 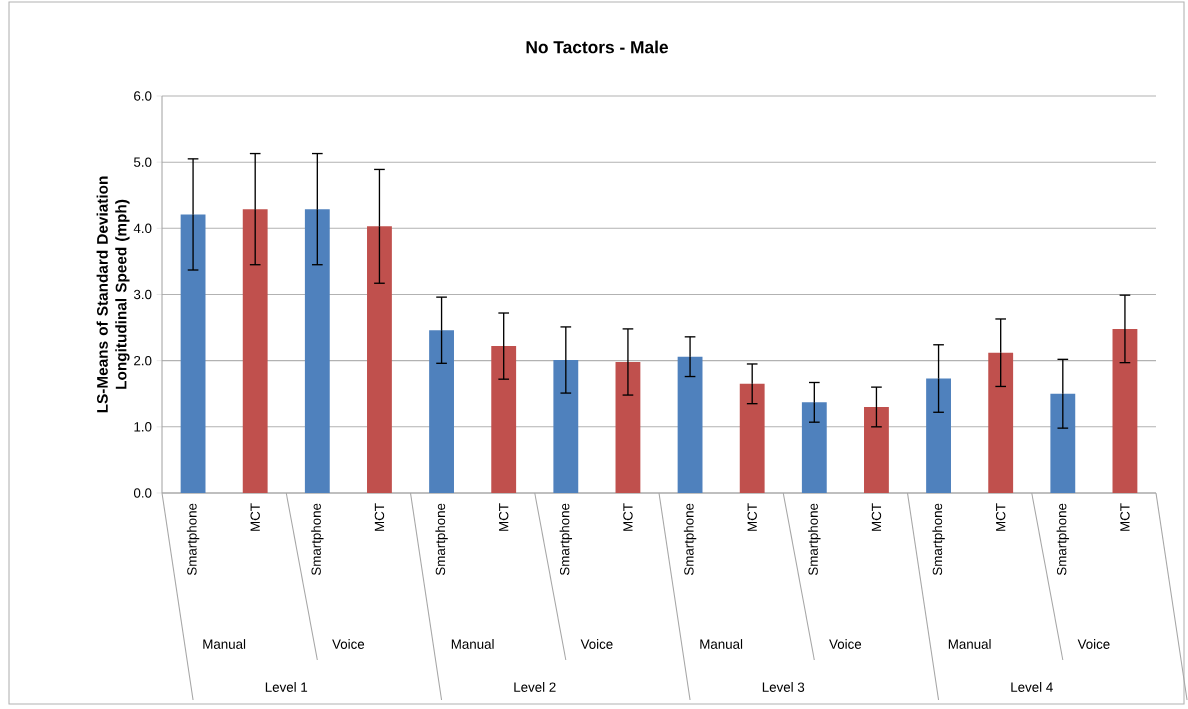 What do you see at coordinates (142, 493) in the screenshot?
I see `y-tick-label: 0.0` at bounding box center [142, 493].